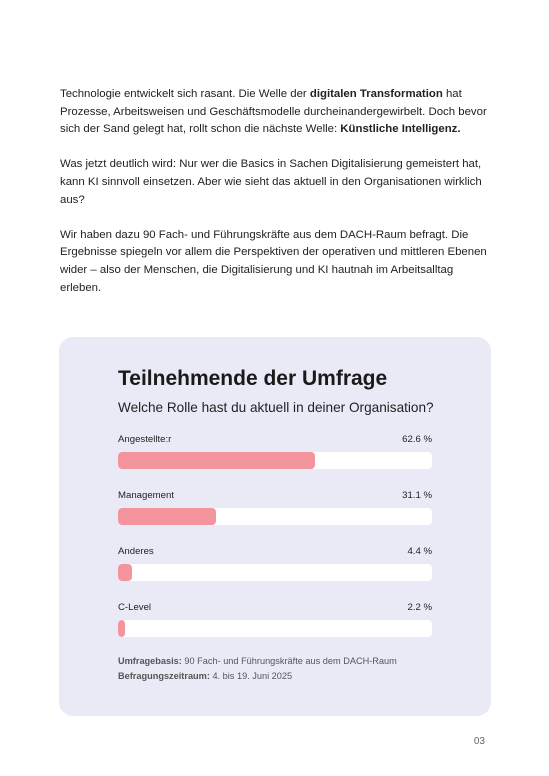  I want to click on category-label: Anderes, so click(136, 551).